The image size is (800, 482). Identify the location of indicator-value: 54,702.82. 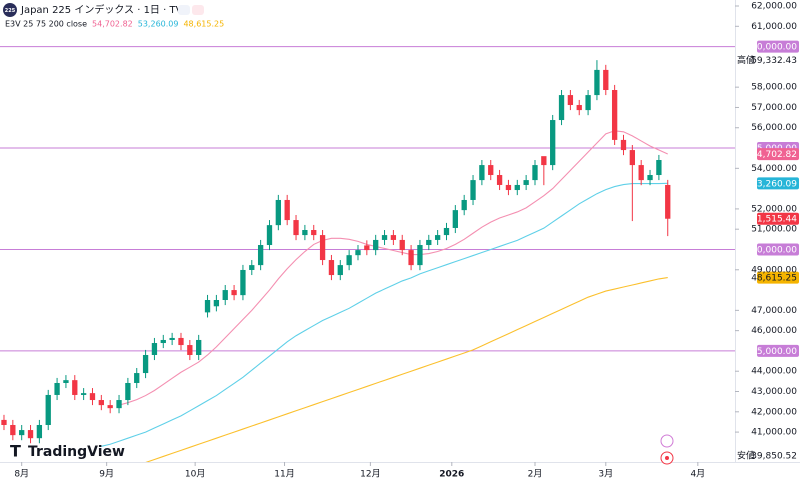
(112, 24).